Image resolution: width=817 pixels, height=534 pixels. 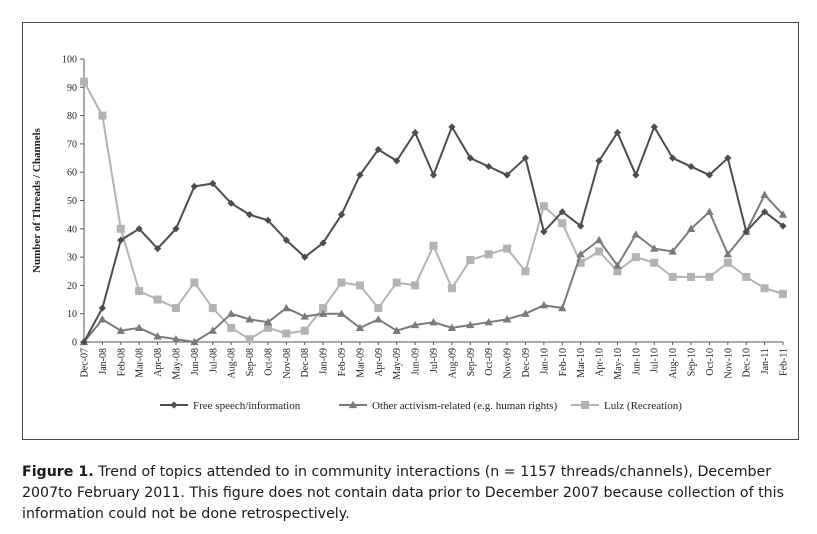 What do you see at coordinates (268, 362) in the screenshot?
I see `x-tick-label: Oct-08` at bounding box center [268, 362].